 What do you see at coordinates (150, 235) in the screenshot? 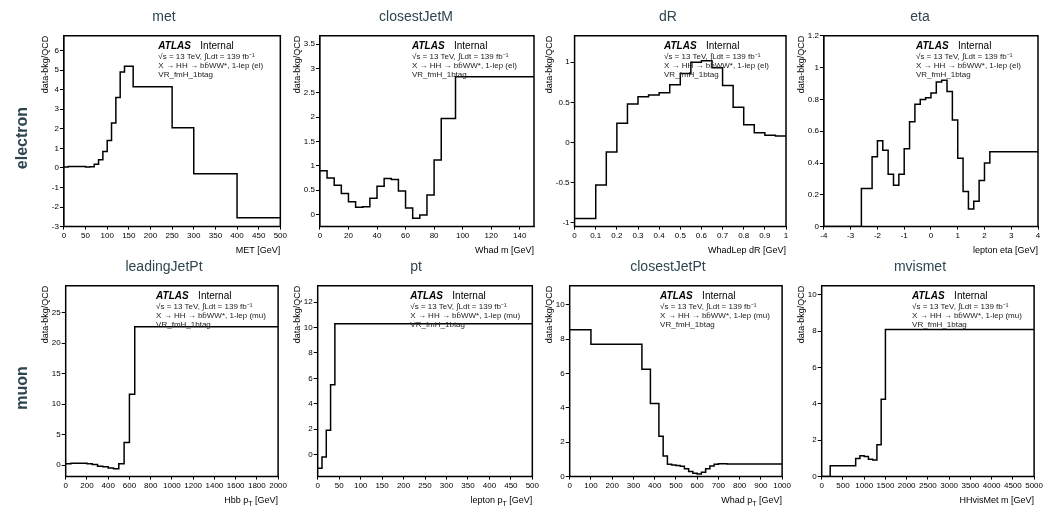
I see `x-tick-label: 200` at bounding box center [150, 235].